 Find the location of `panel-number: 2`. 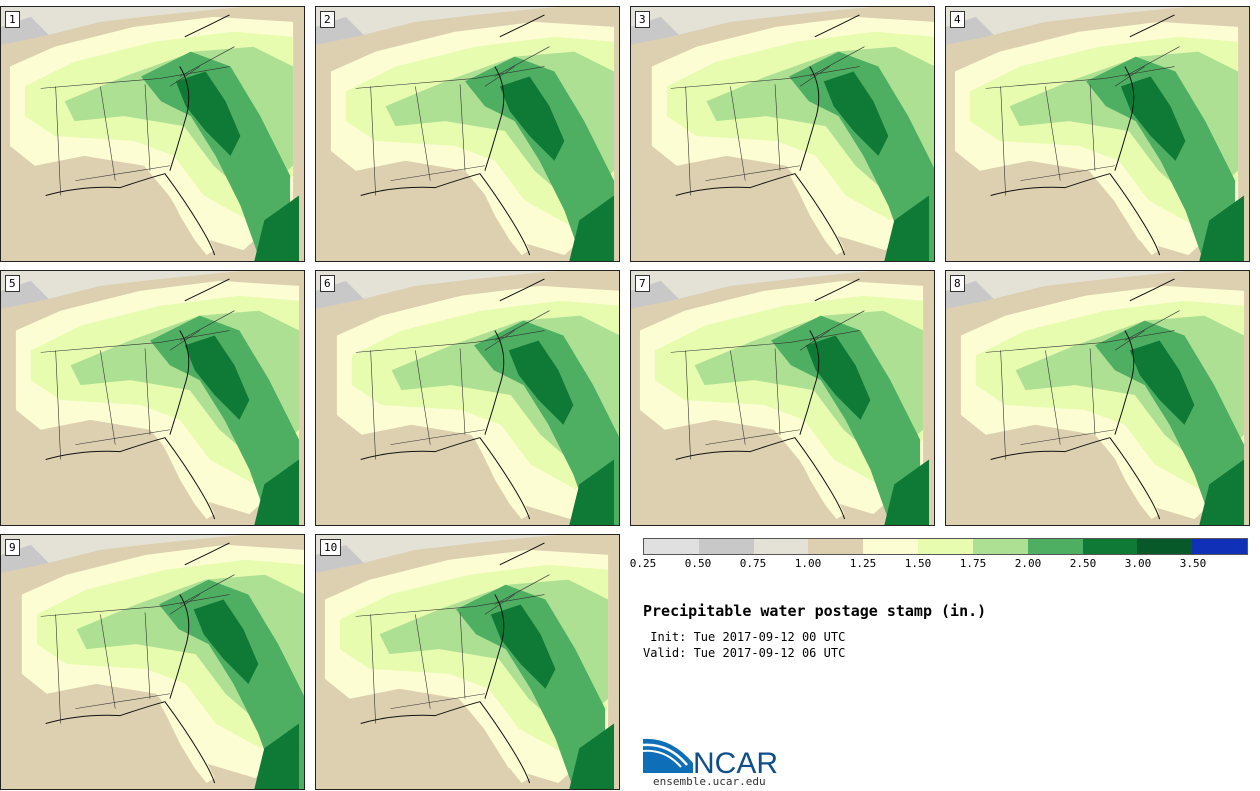

panel-number: 2 is located at coordinates (327, 19).